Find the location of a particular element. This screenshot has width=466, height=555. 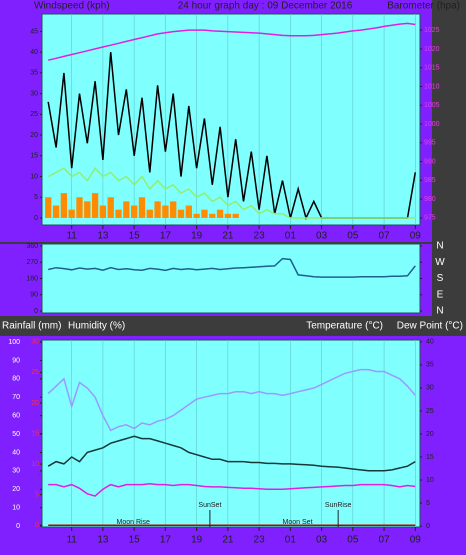

y3-tick-label: 25 is located at coordinates (35, 372).